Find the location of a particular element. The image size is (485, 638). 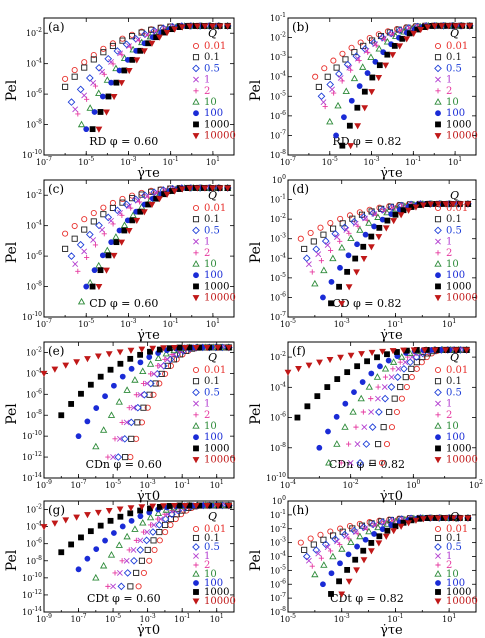

legend-label: 0.1 is located at coordinates (212, 381).